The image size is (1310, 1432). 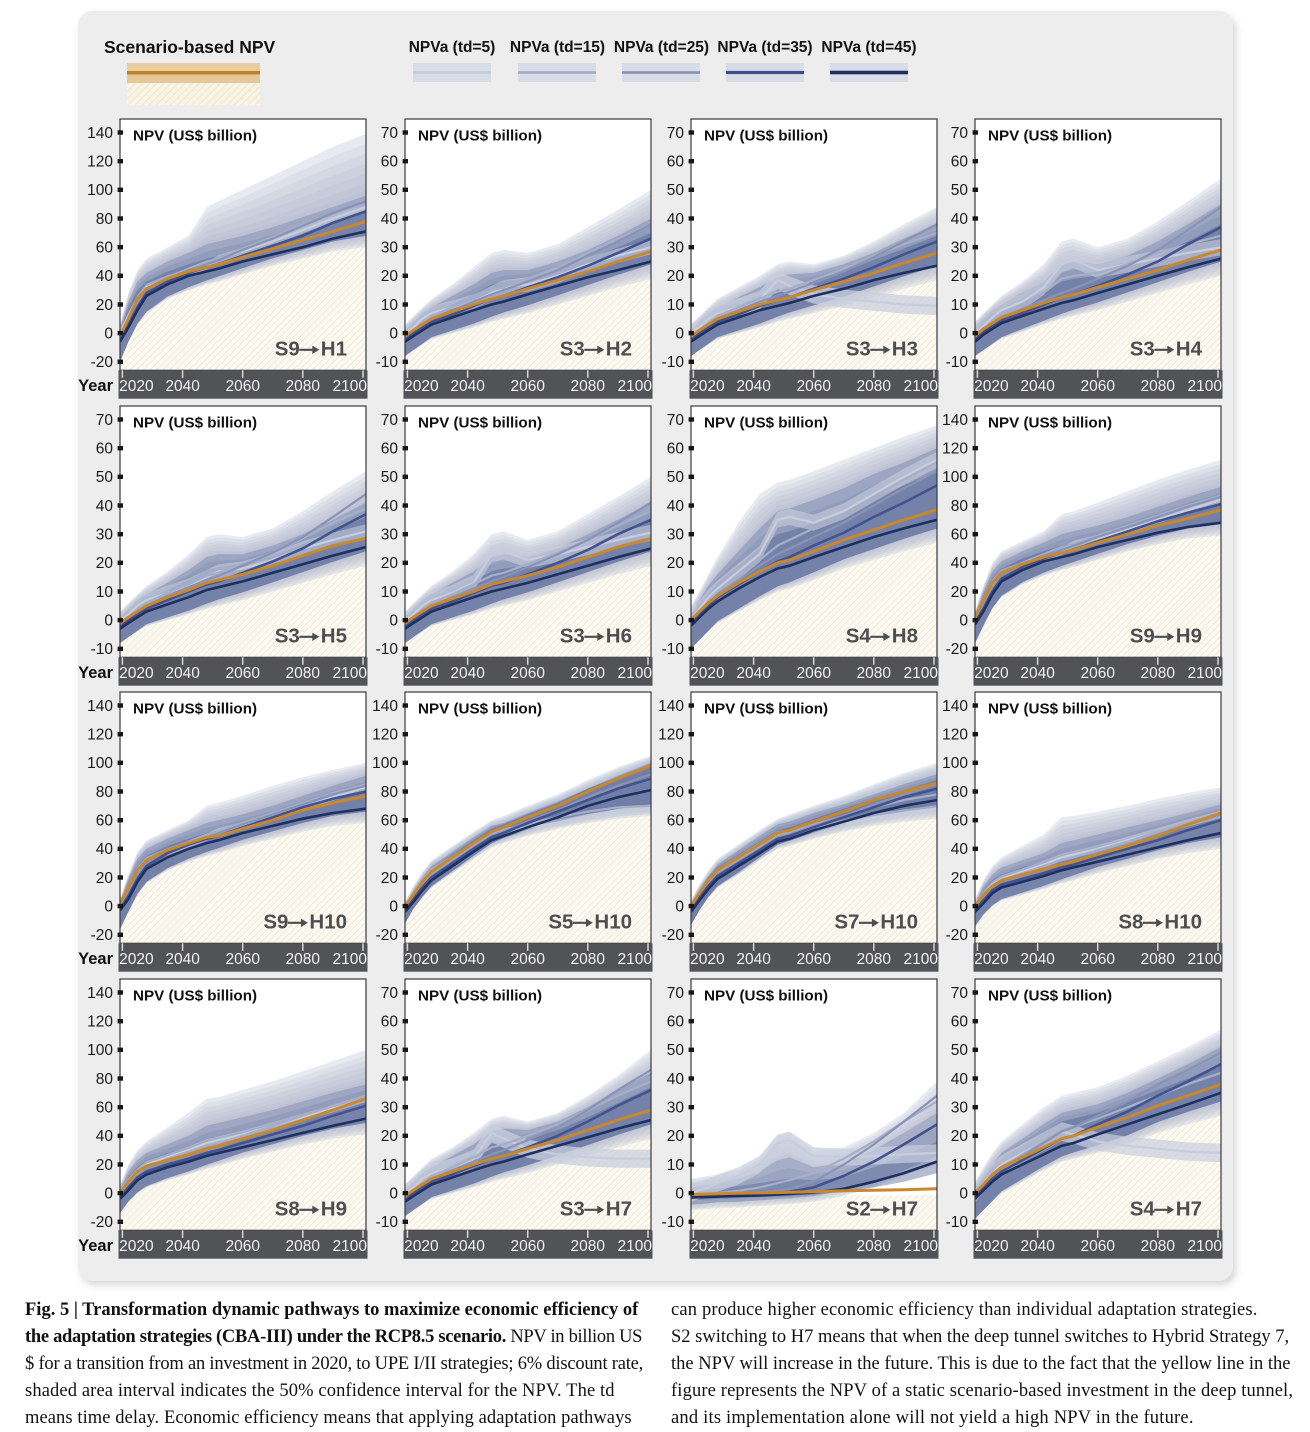 What do you see at coordinates (386, 935) in the screenshot?
I see `svg-text: -20` at bounding box center [386, 935].